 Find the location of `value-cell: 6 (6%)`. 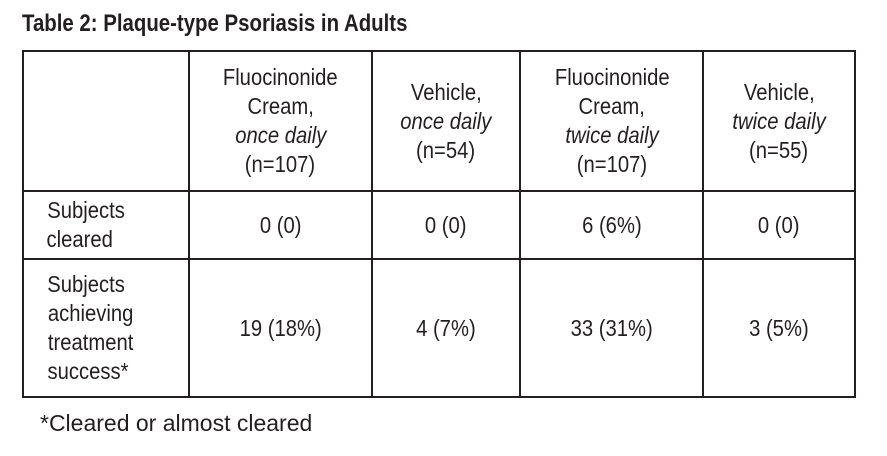

value-cell: 6 (6%) is located at coordinates (612, 225).